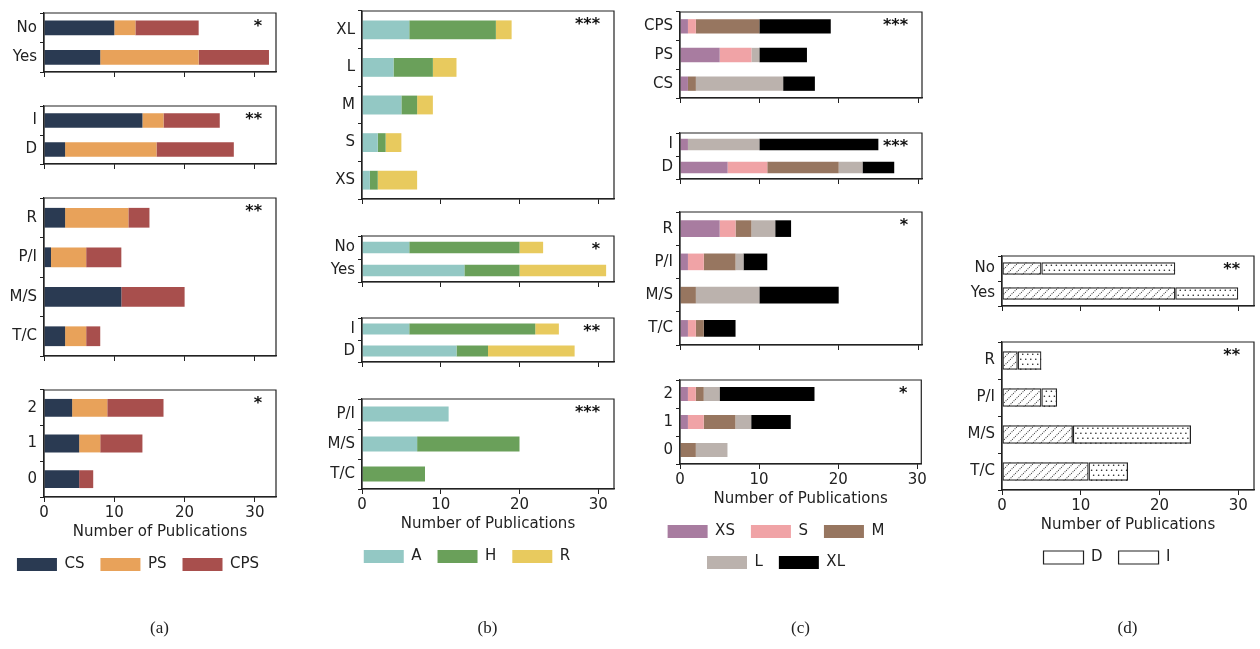 This screenshot has height=649, width=1260. Describe the element at coordinates (346, 28) in the screenshot. I see `y-tick-label: XL` at that location.